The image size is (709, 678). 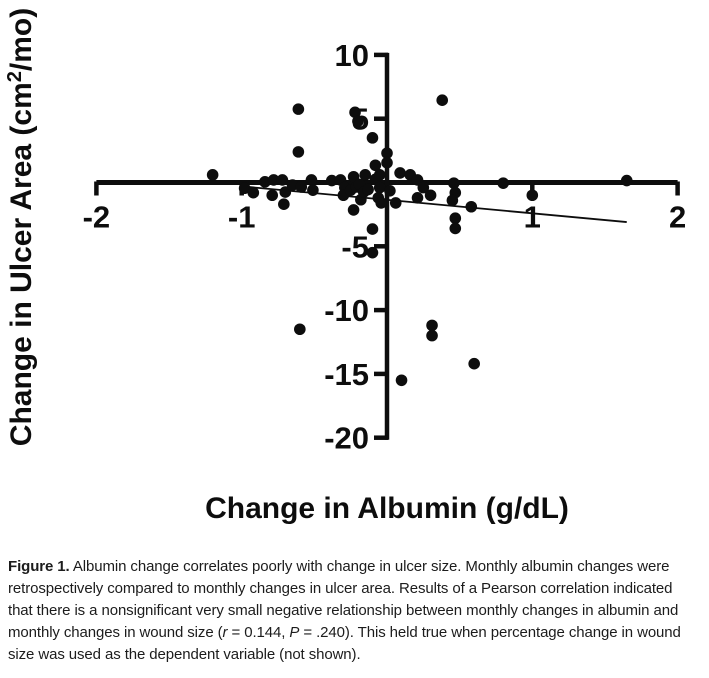 What do you see at coordinates (97, 217) in the screenshot?
I see `x-tick-label: -2` at bounding box center [97, 217].